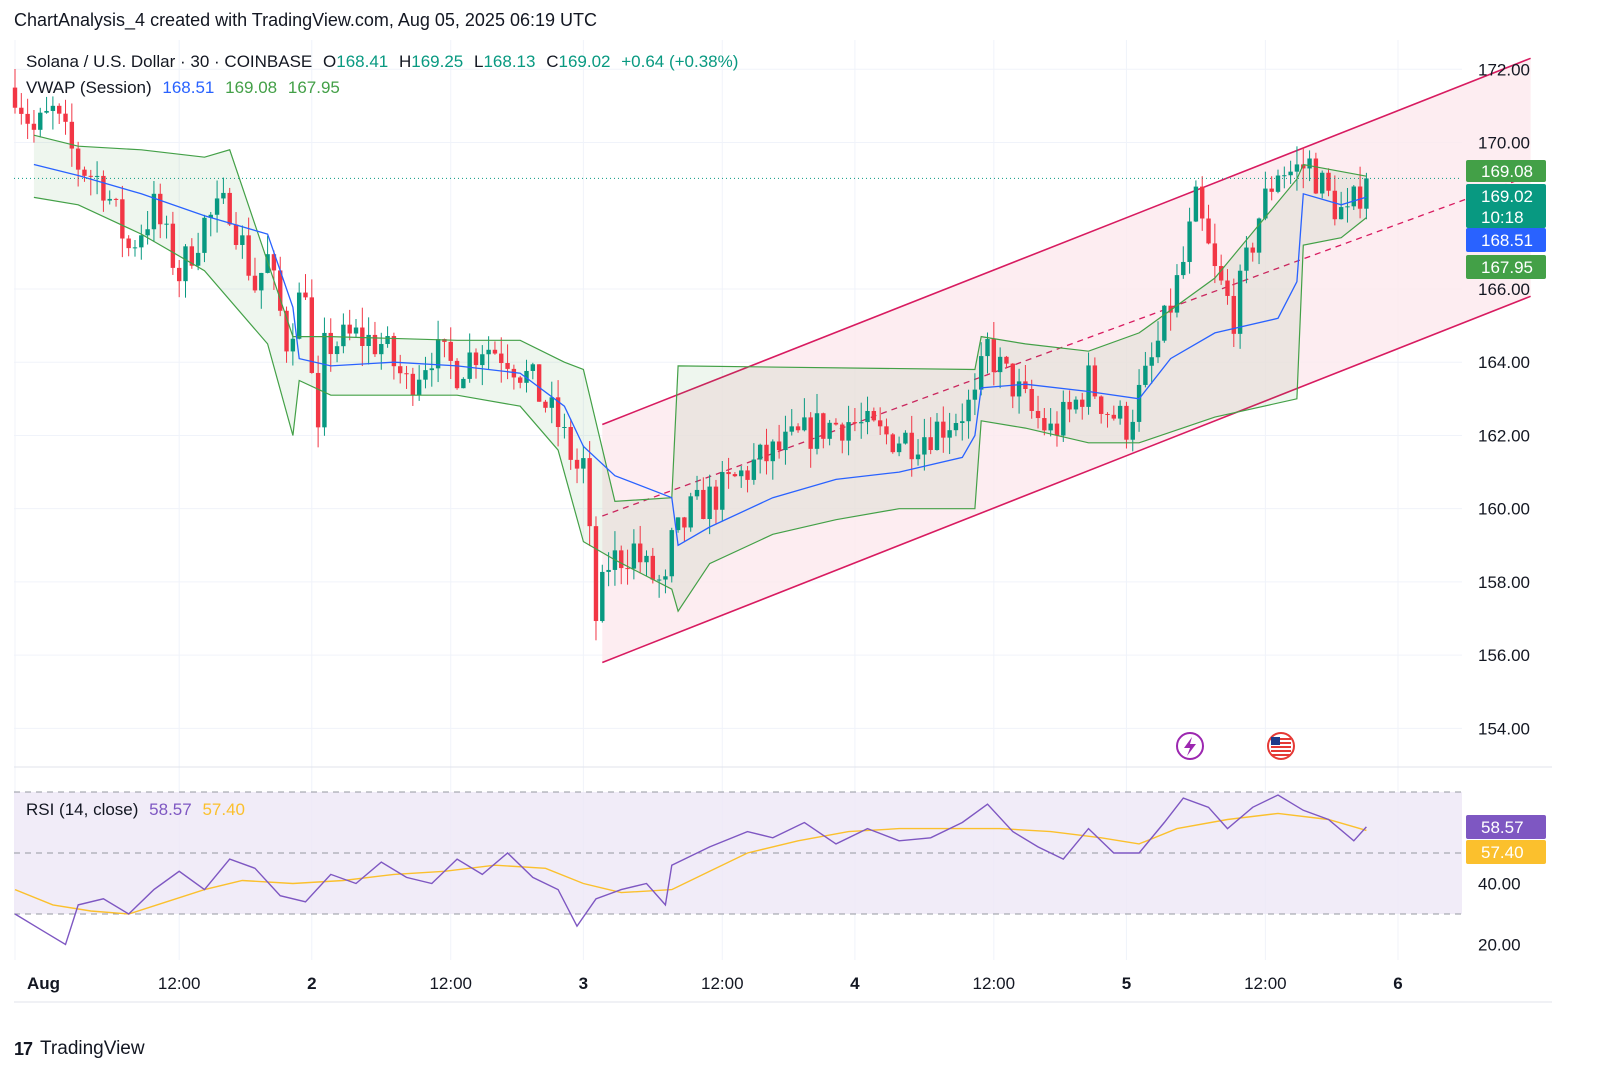  I want to click on price-tick-label: 162.00, so click(1504, 435).